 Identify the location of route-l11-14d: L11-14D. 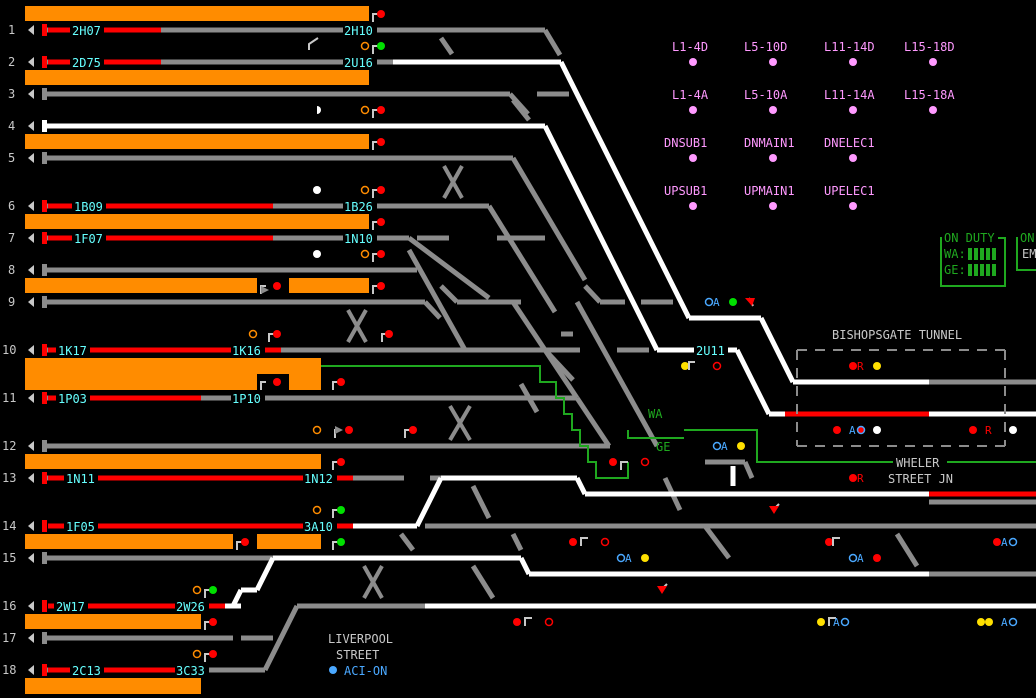
(849, 47).